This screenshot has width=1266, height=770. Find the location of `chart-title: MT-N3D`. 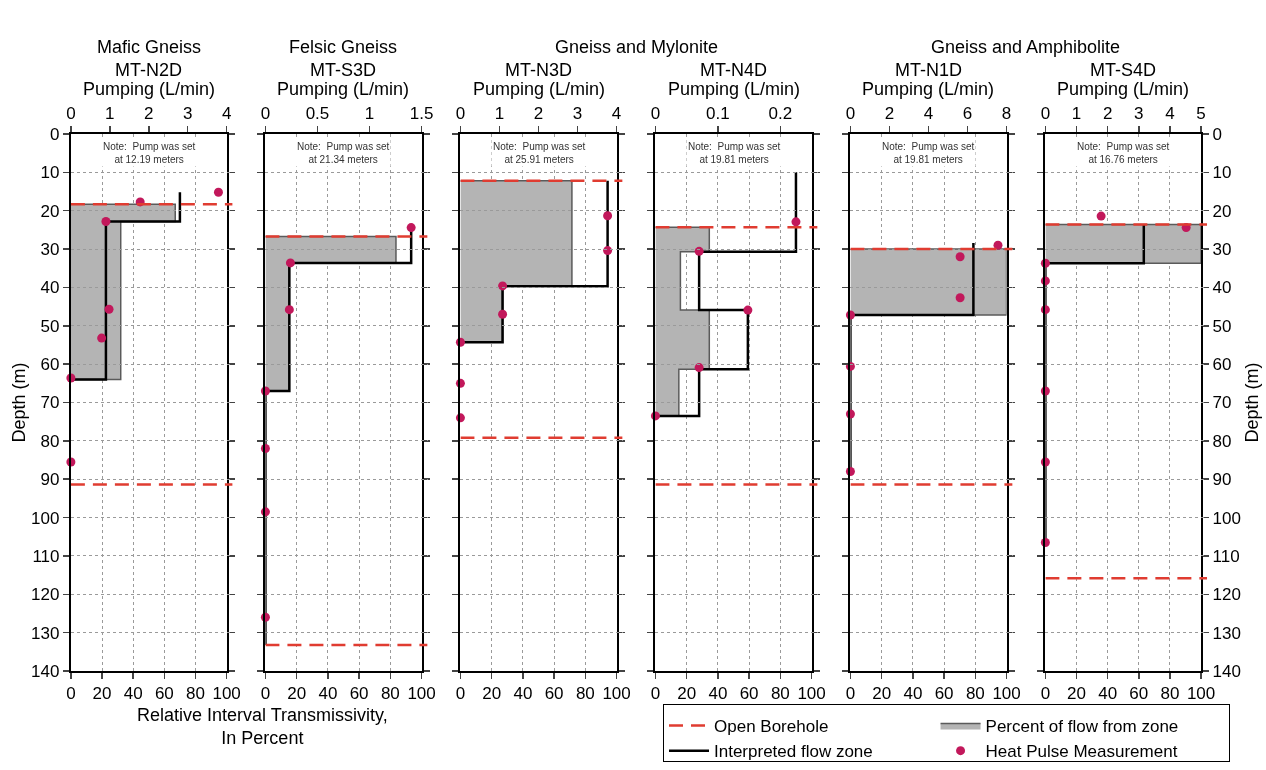

chart-title: MT-N3D is located at coordinates (539, 70).